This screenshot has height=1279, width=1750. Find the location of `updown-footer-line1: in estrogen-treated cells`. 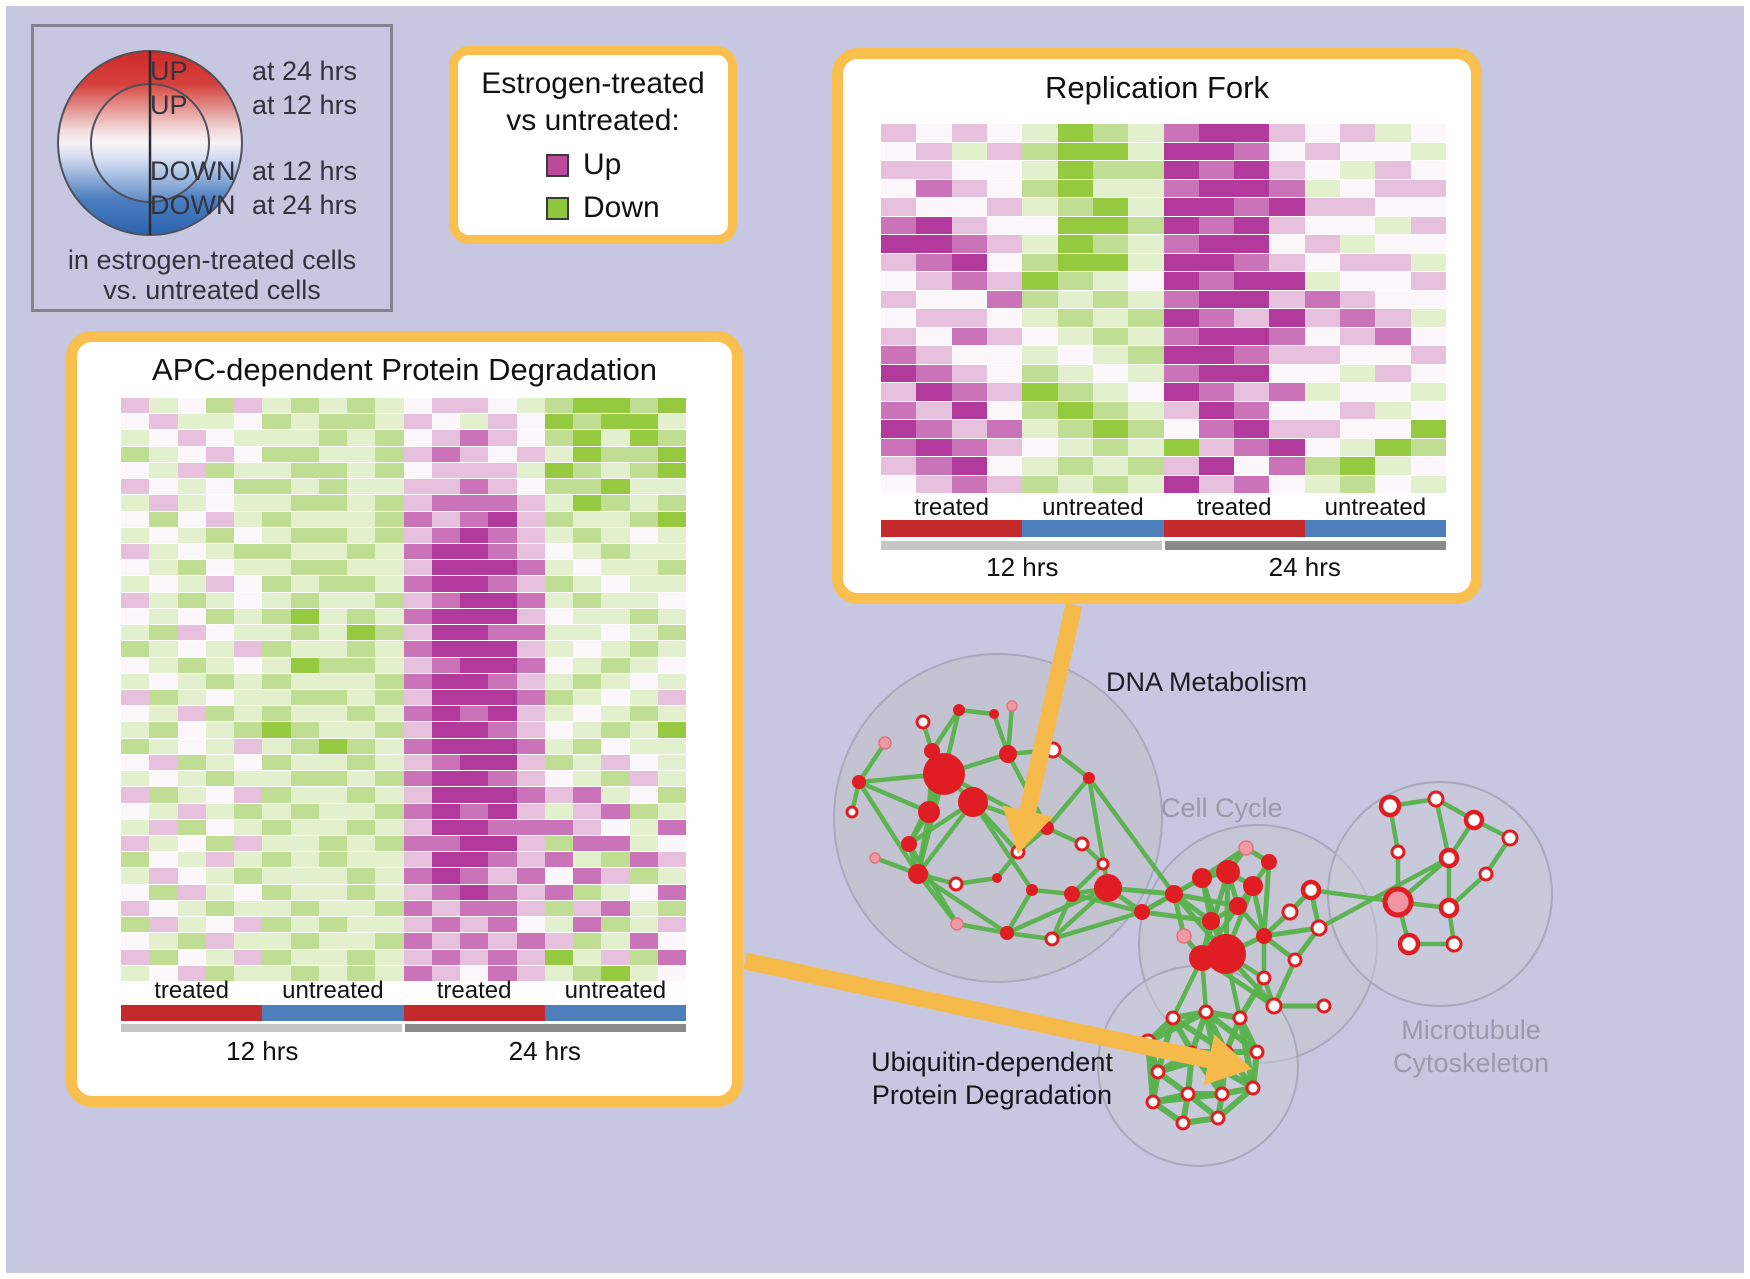

updown-footer-line1: in estrogen-treated cells is located at coordinates (212, 260).